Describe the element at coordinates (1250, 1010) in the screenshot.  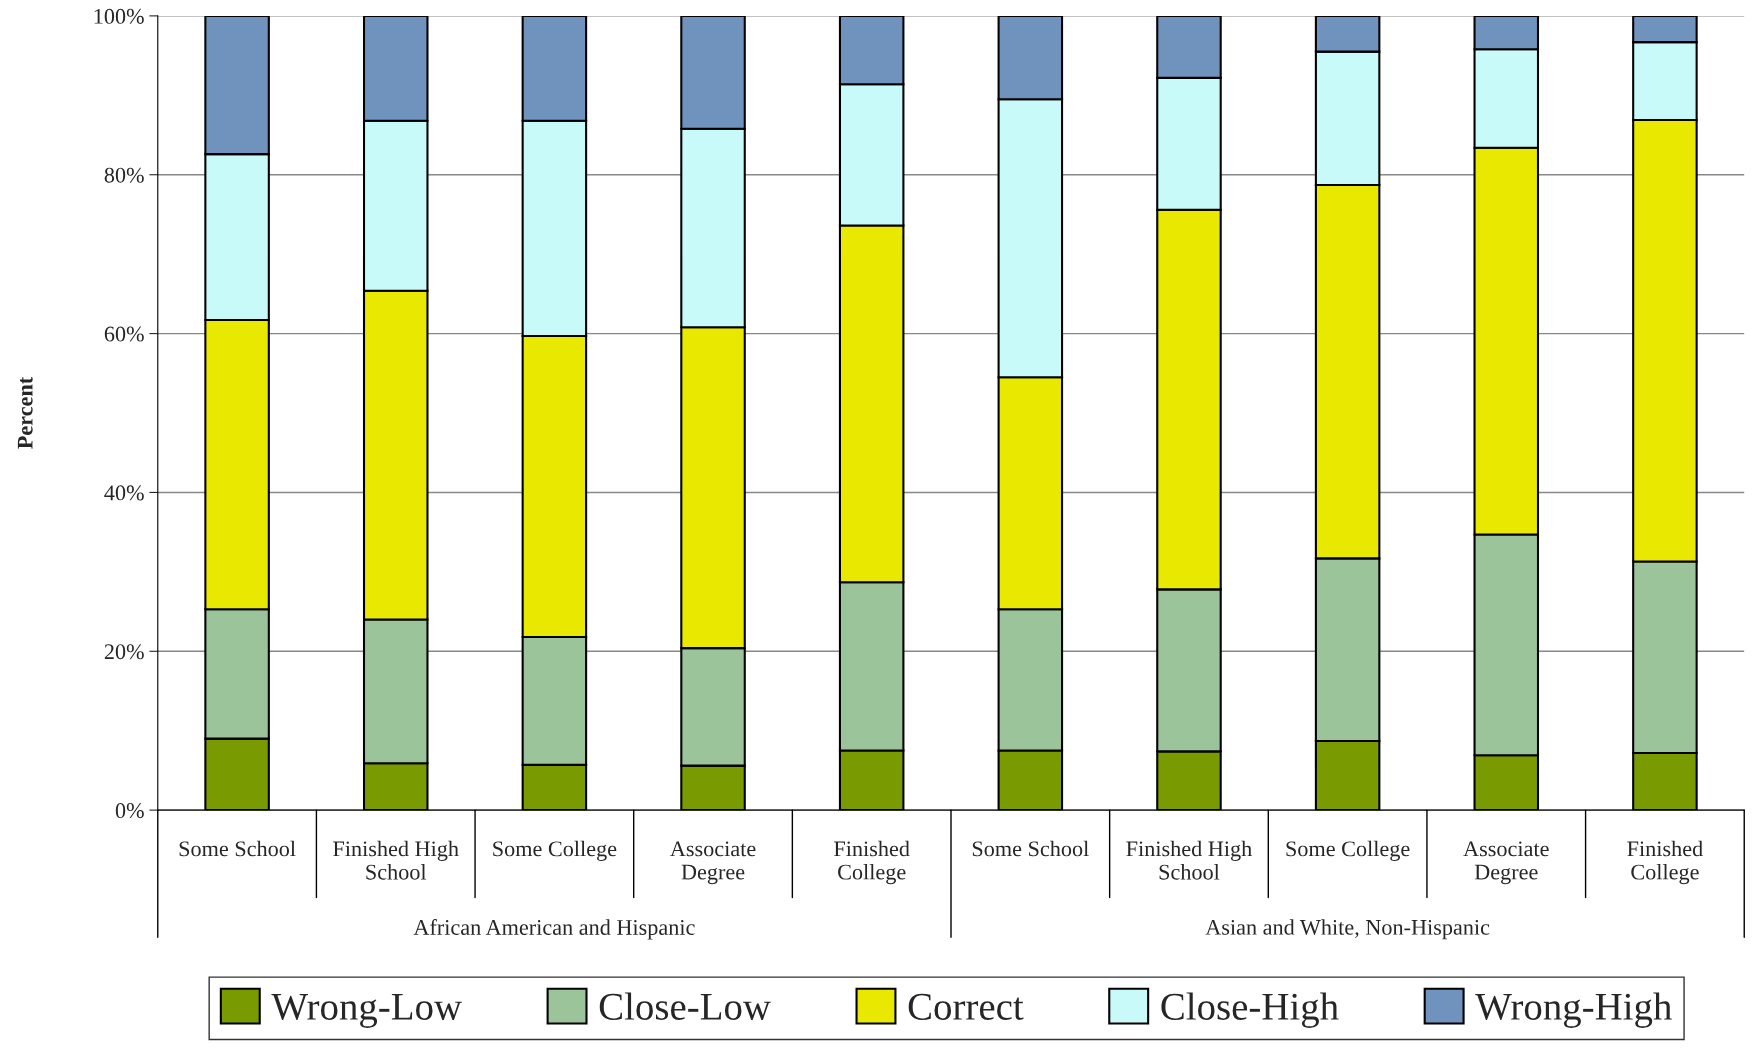
I see `legend-label: Close-High` at that location.